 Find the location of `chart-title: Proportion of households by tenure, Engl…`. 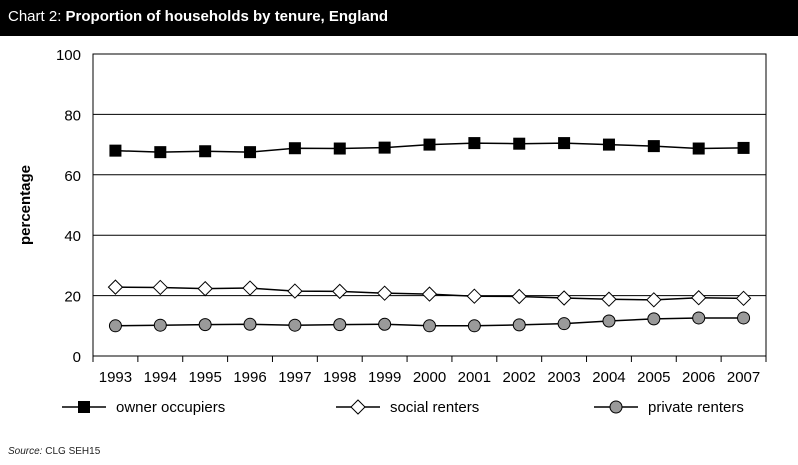

chart-title: Proportion of households by tenure, Engl… is located at coordinates (227, 16).